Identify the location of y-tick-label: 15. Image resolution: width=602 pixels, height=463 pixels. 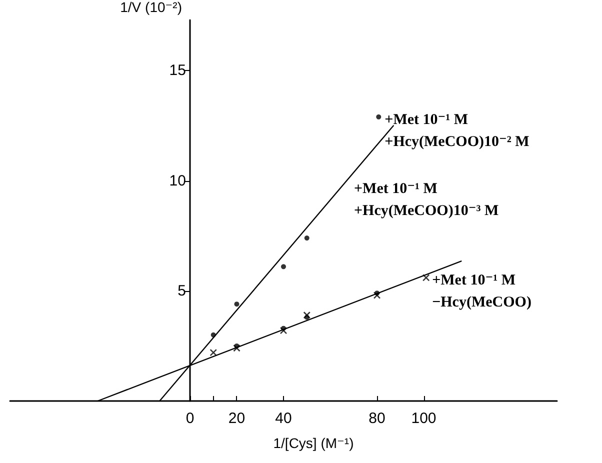
(177, 71).